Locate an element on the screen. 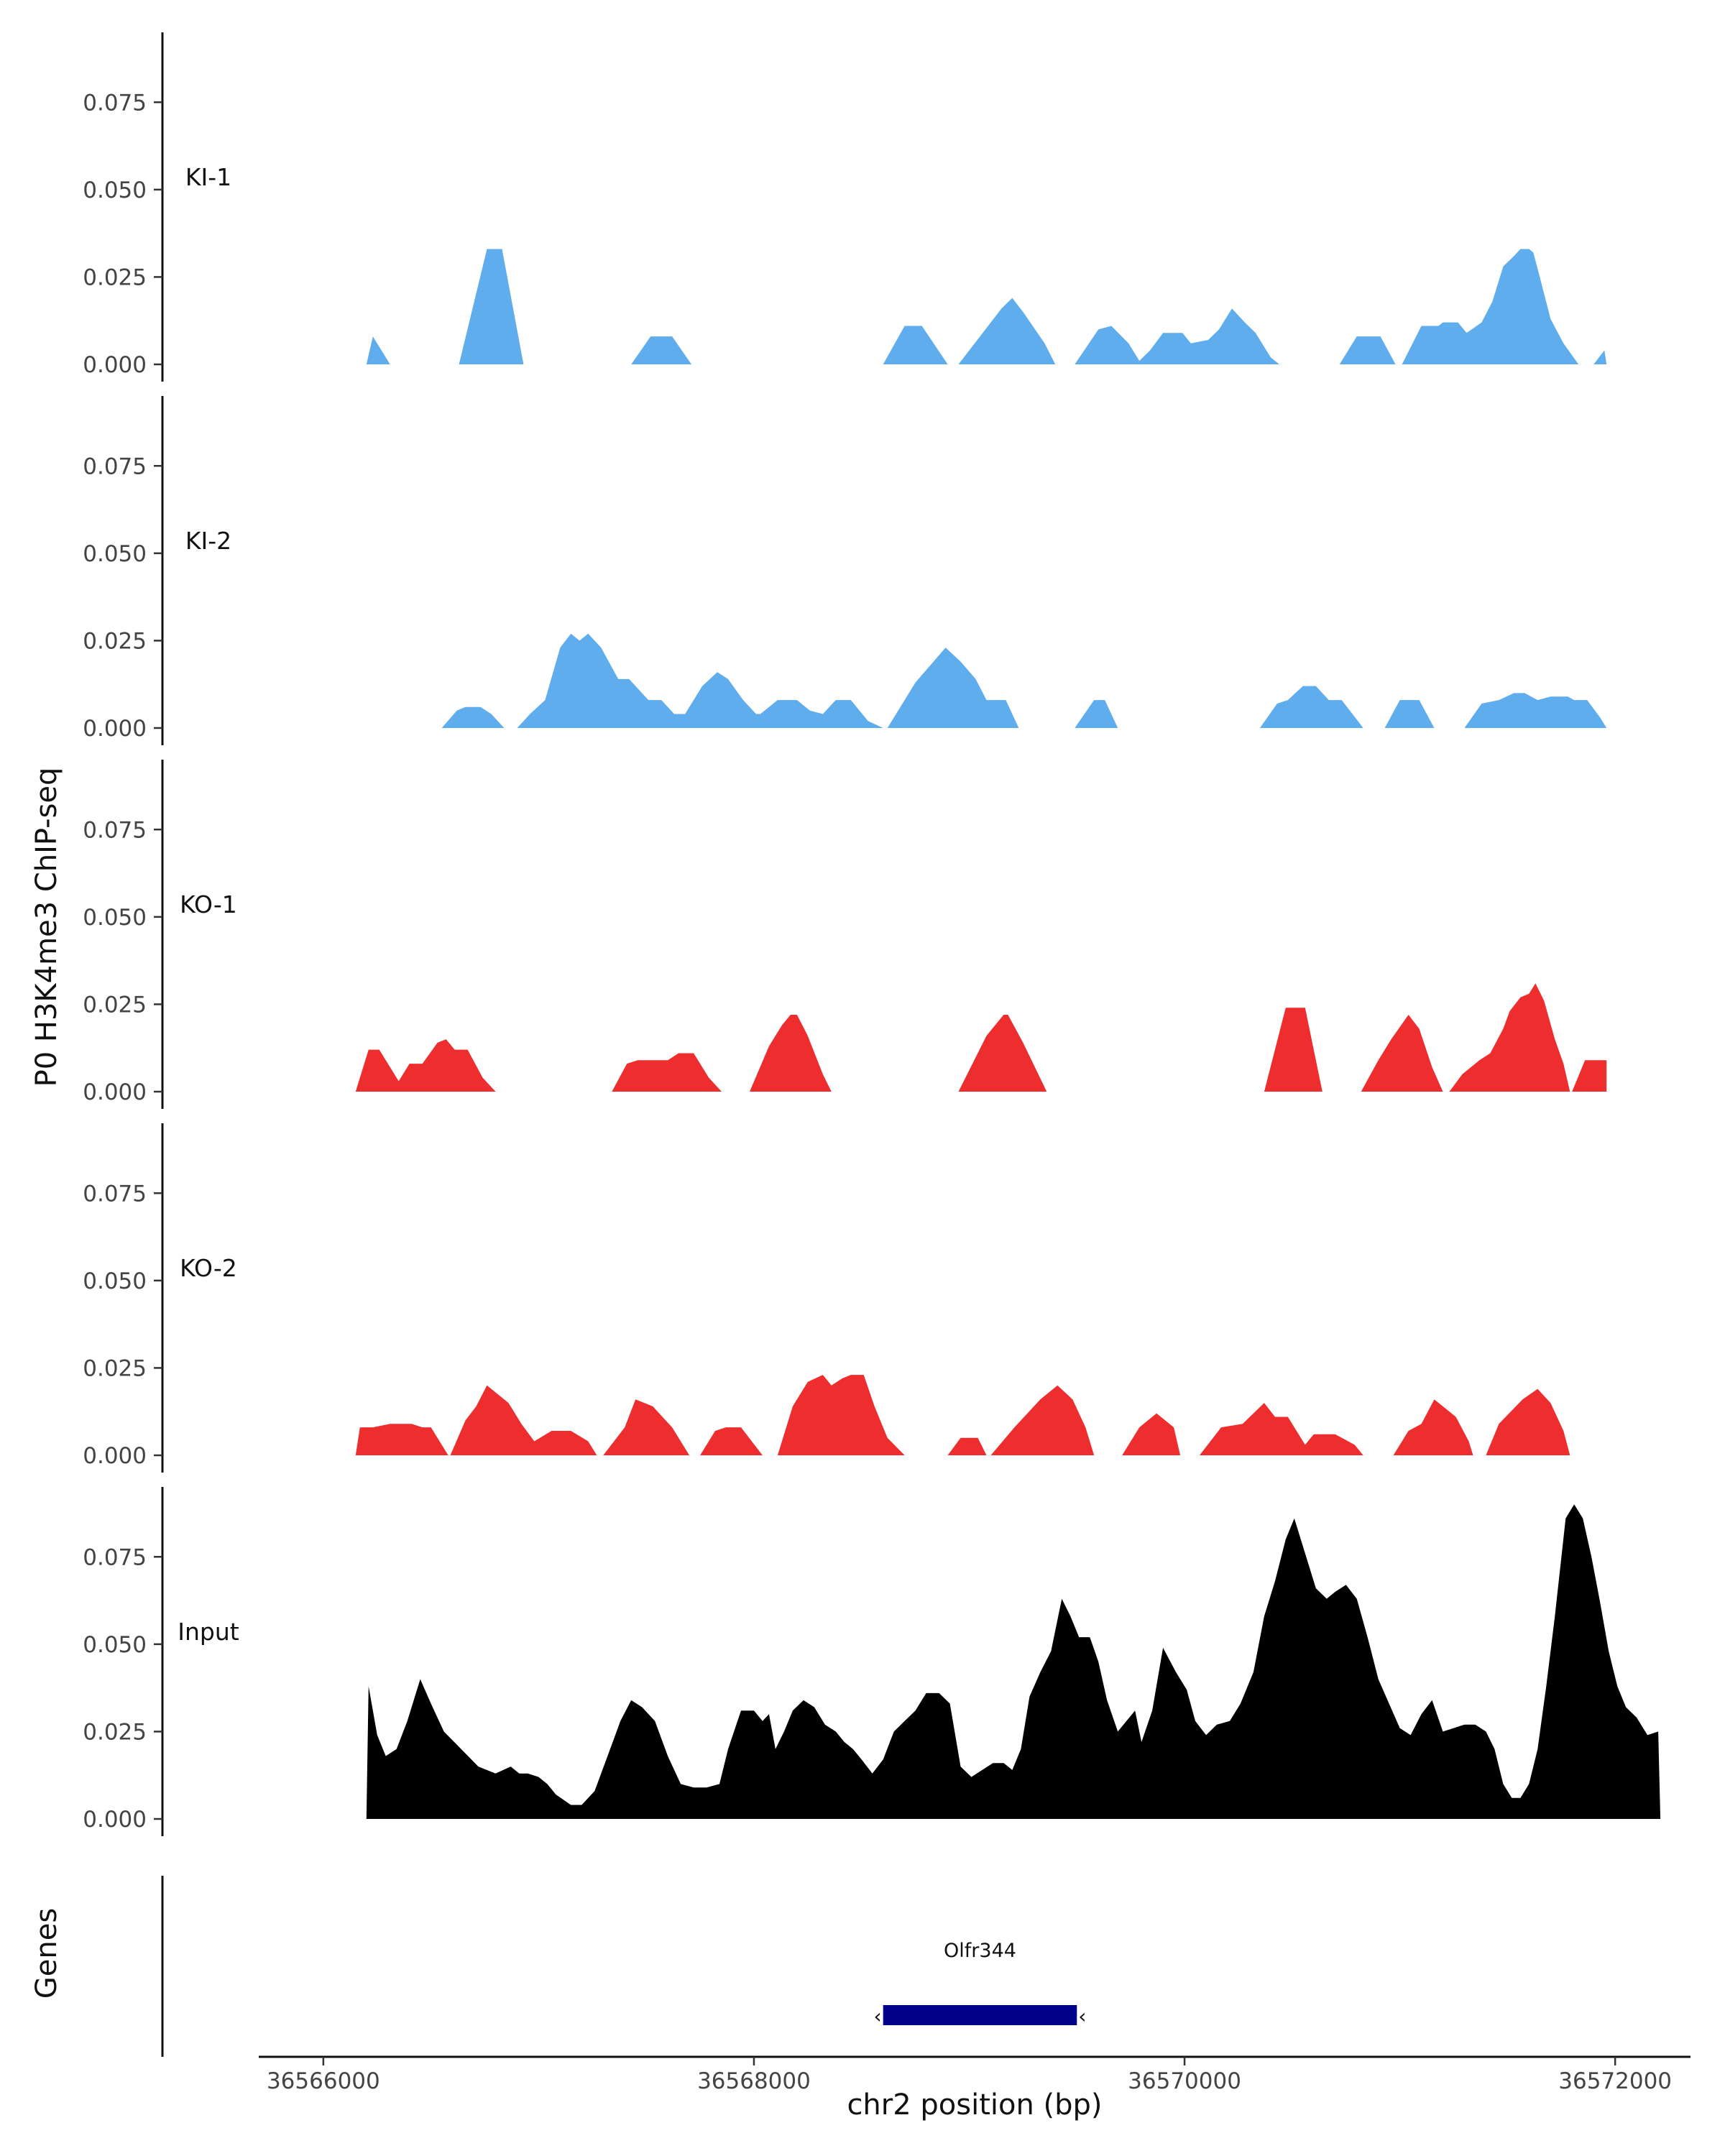  track-ko-2: 0.000 0.025 0.050 0.075 KO-2 is located at coordinates (826, 1298).